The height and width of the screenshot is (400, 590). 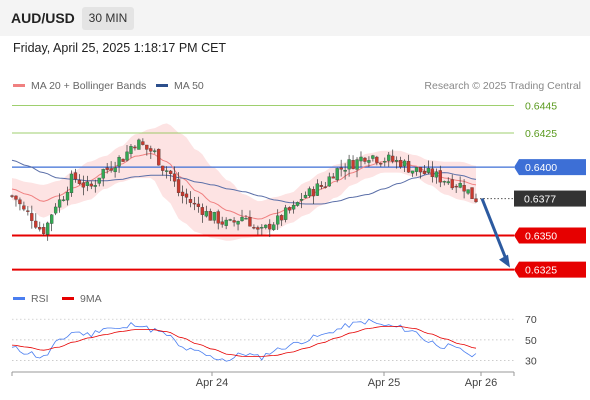 What do you see at coordinates (531, 341) in the screenshot?
I see `rsi-tick-label: 50` at bounding box center [531, 341].